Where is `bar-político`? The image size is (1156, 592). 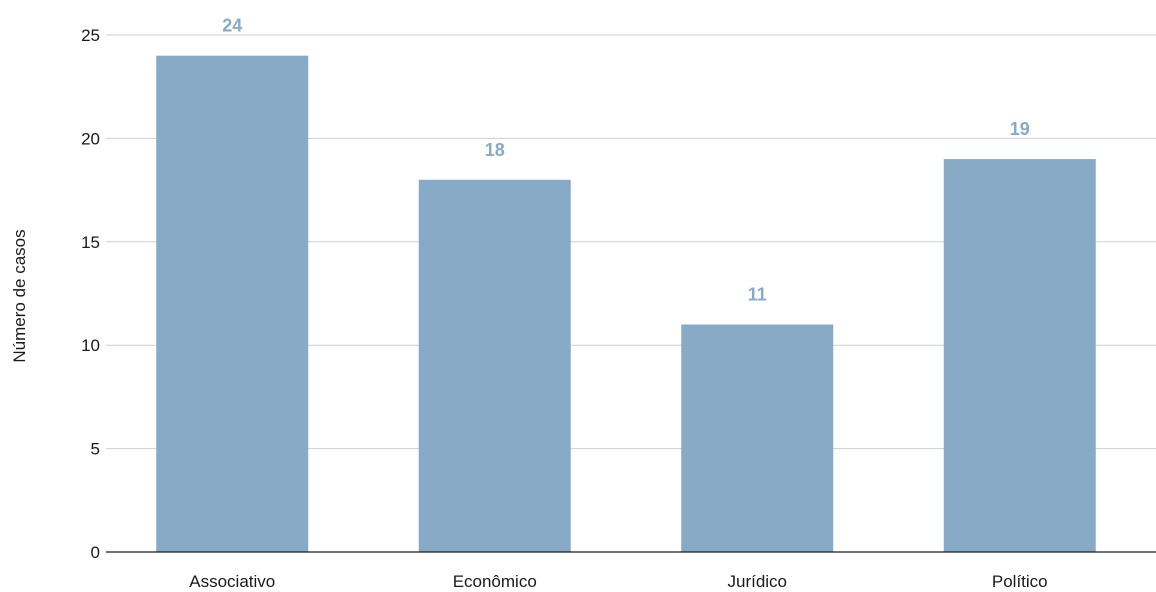 bar-político is located at coordinates (1019, 355).